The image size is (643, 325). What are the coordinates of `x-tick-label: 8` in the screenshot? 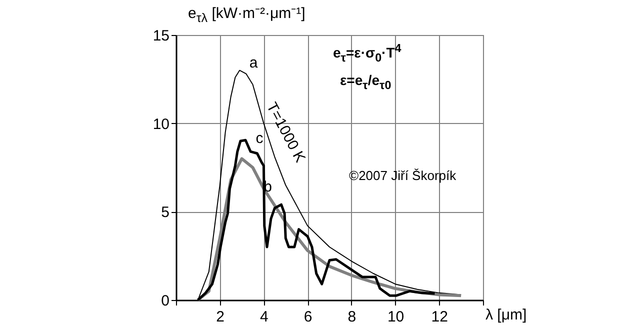 It's located at (352, 316).